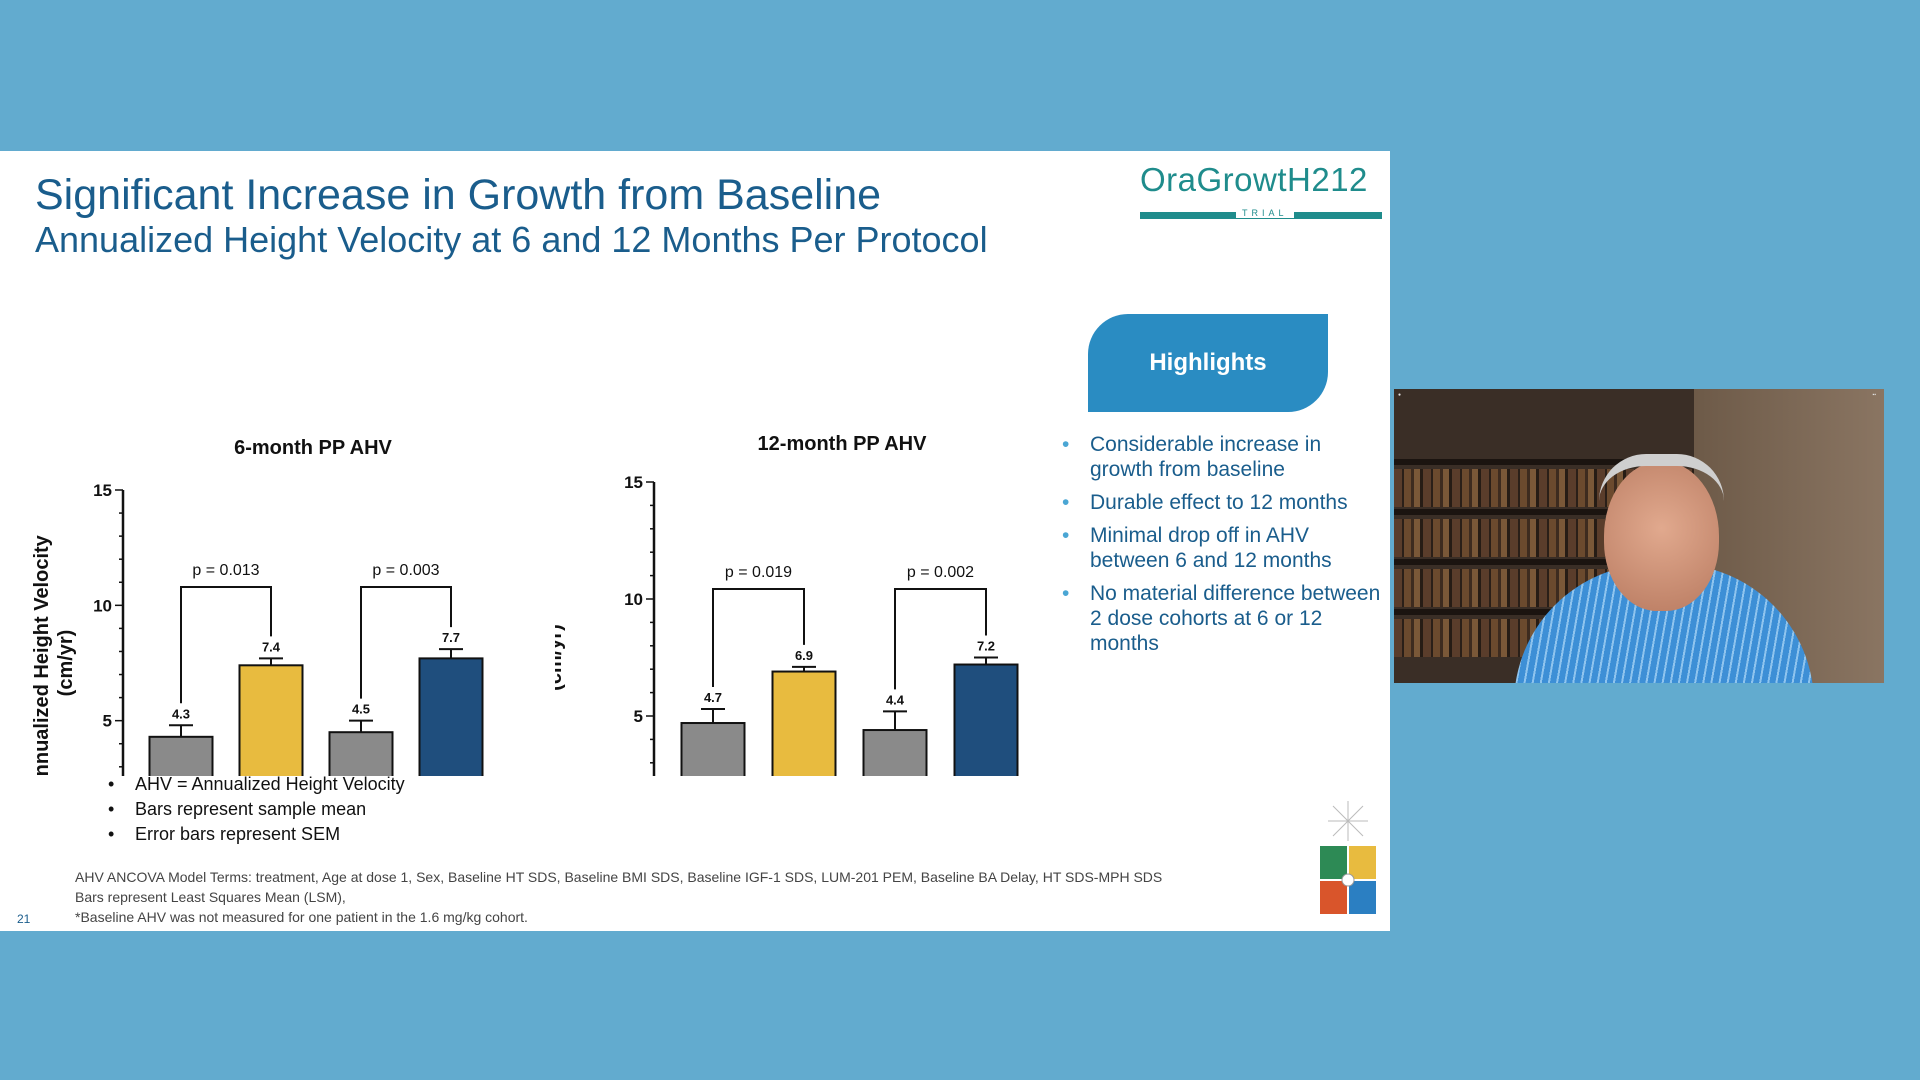 Image resolution: width=1920 pixels, height=1080 pixels. What do you see at coordinates (210, 897) in the screenshot?
I see `footnote-line: Bars represent Least Squares Mean (LSM),` at bounding box center [210, 897].